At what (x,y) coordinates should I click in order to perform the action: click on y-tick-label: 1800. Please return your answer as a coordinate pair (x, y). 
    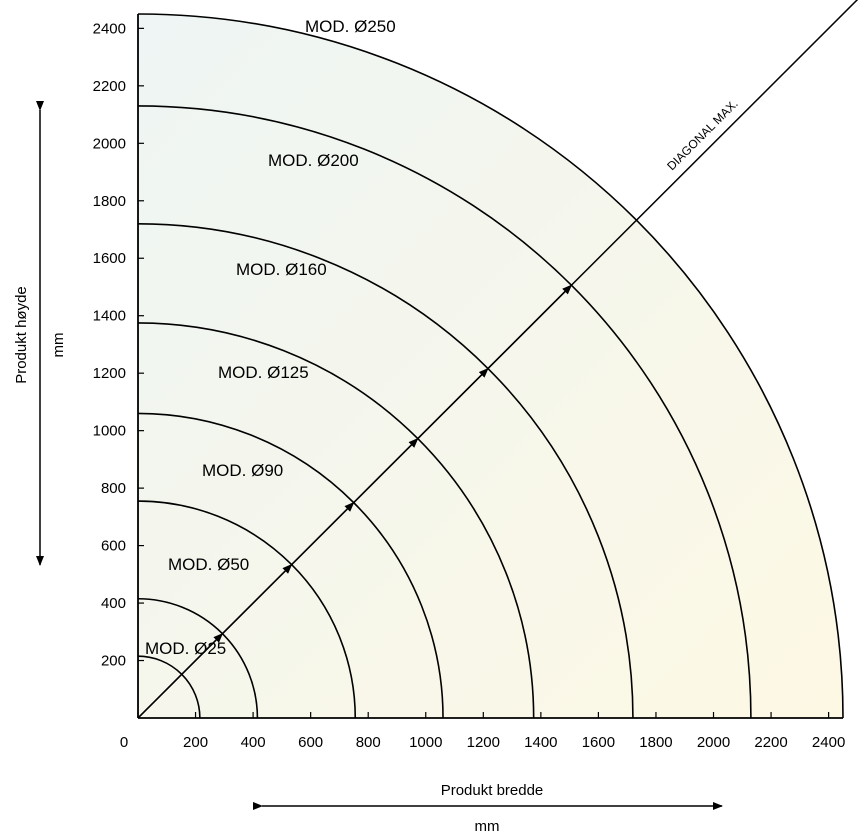
    Looking at the image, I should click on (109, 201).